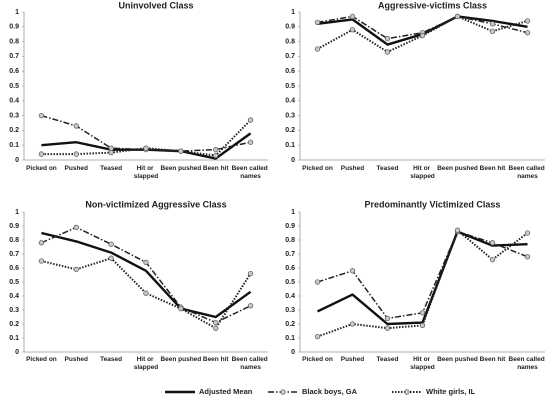 This screenshot has height=407, width=550. I want to click on legend-marker, so click(407, 392).